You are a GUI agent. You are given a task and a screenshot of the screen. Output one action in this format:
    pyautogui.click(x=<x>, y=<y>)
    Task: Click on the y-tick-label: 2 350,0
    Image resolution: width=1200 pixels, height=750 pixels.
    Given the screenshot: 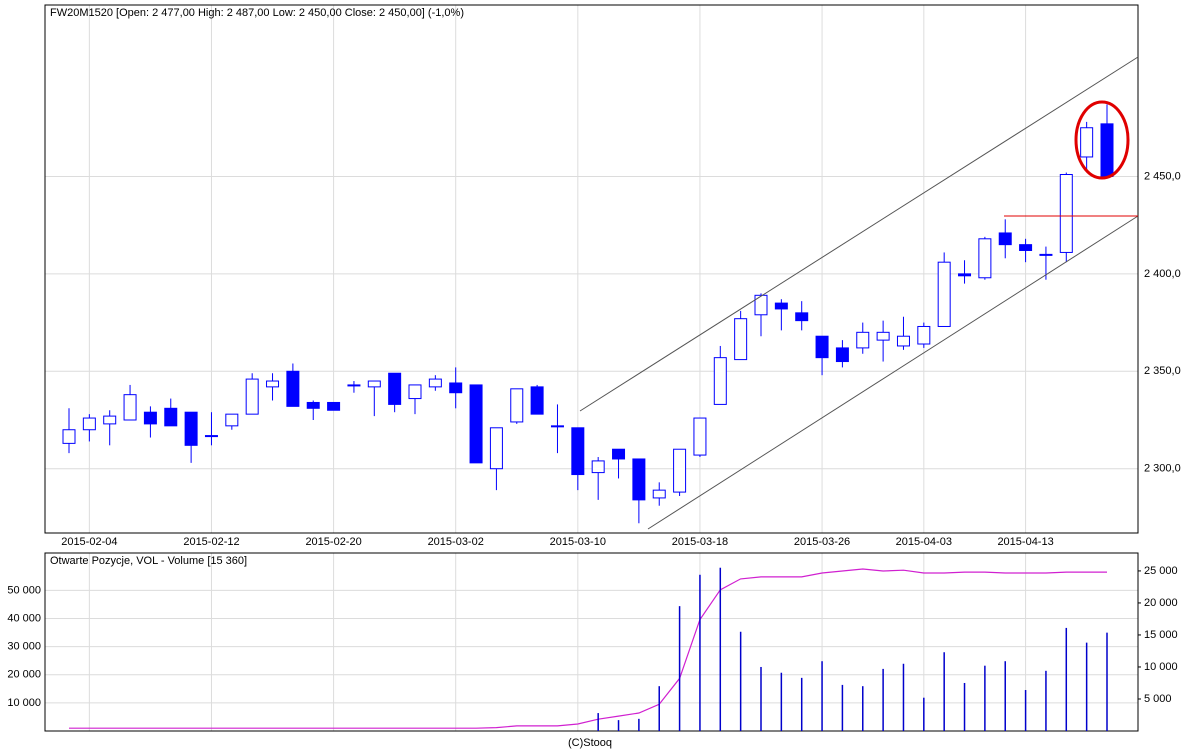 What is the action you would take?
    pyautogui.click(x=1162, y=371)
    